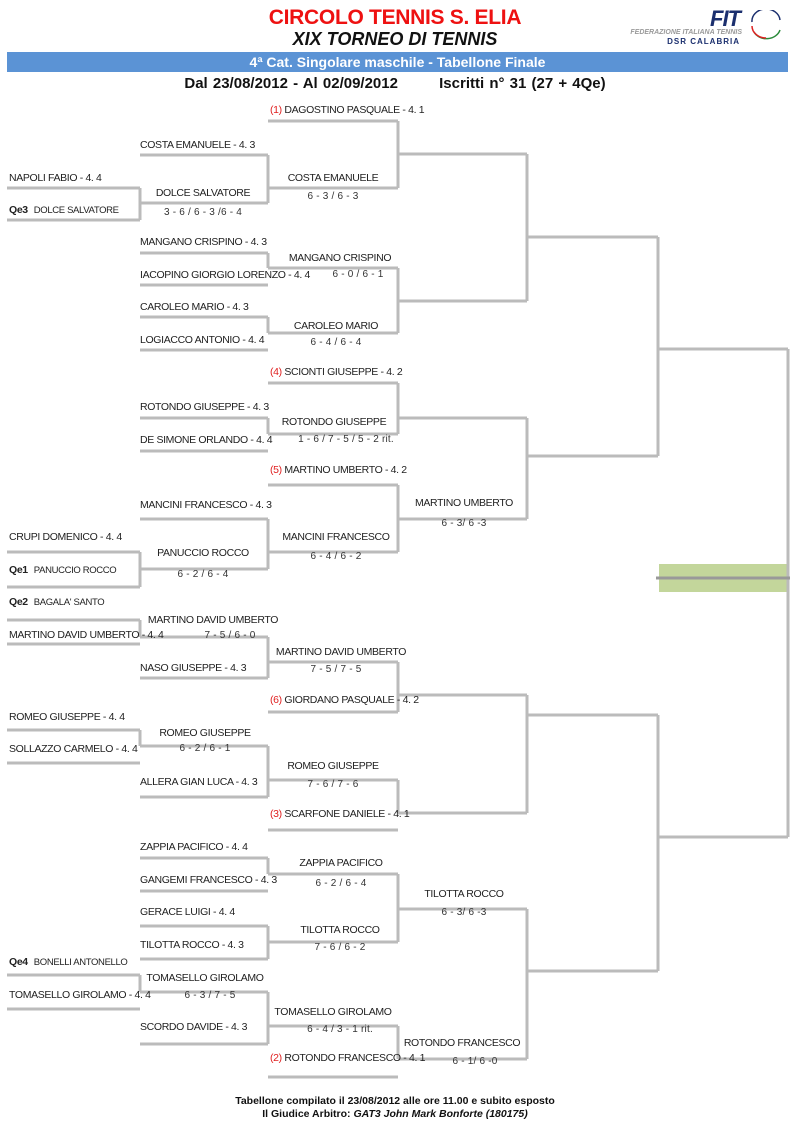  Describe the element at coordinates (341, 863) in the screenshot. I see `match-winner: ZAPPIA PACIFICO` at that location.